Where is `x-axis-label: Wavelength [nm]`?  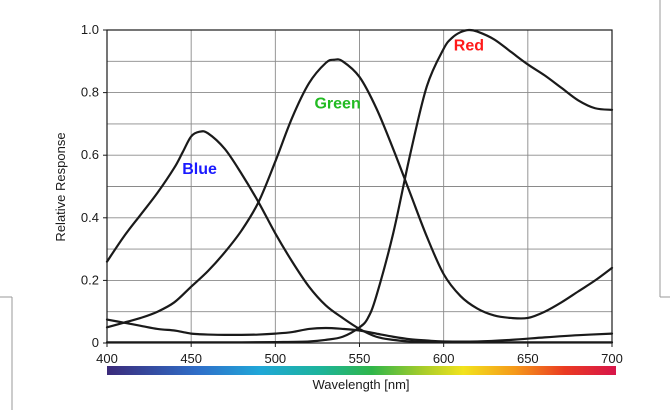
x-axis-label: Wavelength [nm] is located at coordinates (360, 384).